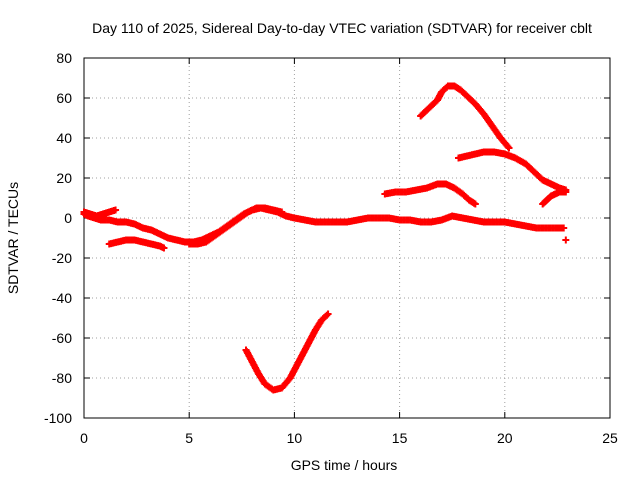 The image size is (640, 480). What do you see at coordinates (164, 248) in the screenshot?
I see `data-point-lower-band` at bounding box center [164, 248].